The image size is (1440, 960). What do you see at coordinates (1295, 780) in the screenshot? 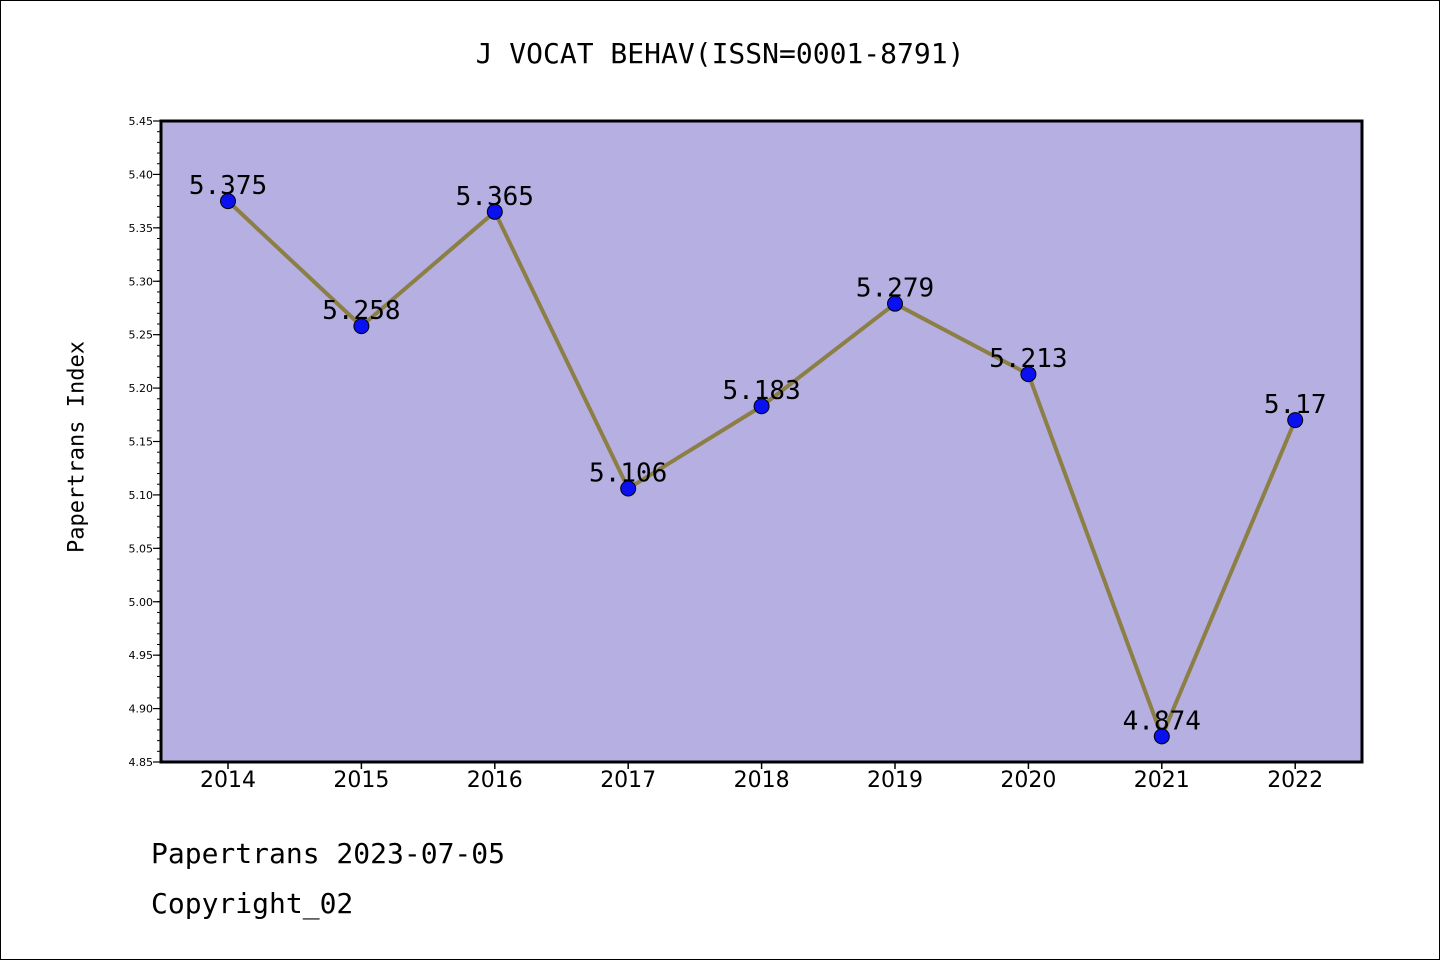
I see `x-tick-label: 2022` at bounding box center [1295, 780].